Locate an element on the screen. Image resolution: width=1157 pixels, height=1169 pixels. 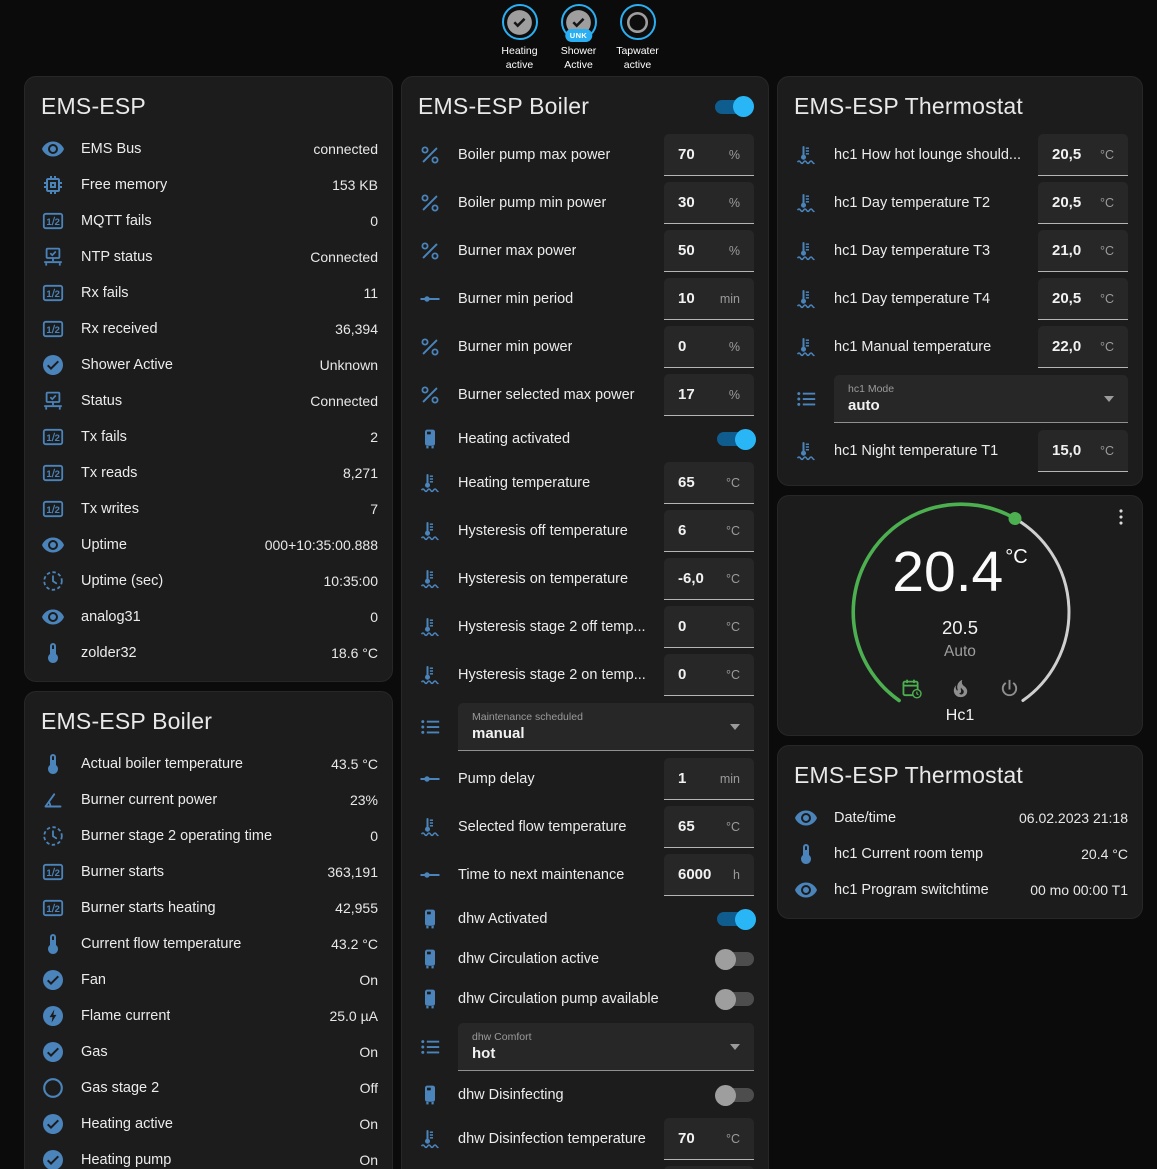
row-label: Burner selected max power is located at coordinates (546, 395).